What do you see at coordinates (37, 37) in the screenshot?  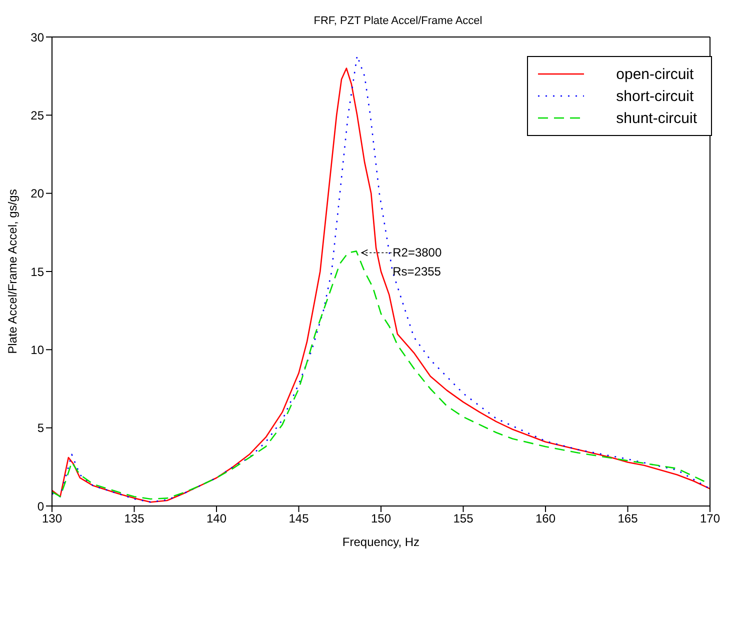 I see `y-tick-label: 30` at bounding box center [37, 37].